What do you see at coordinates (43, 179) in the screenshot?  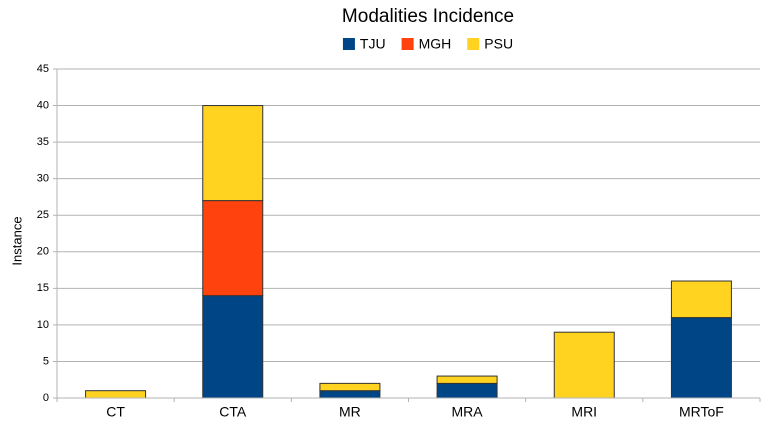 I see `y-tick-label: 30` at bounding box center [43, 179].